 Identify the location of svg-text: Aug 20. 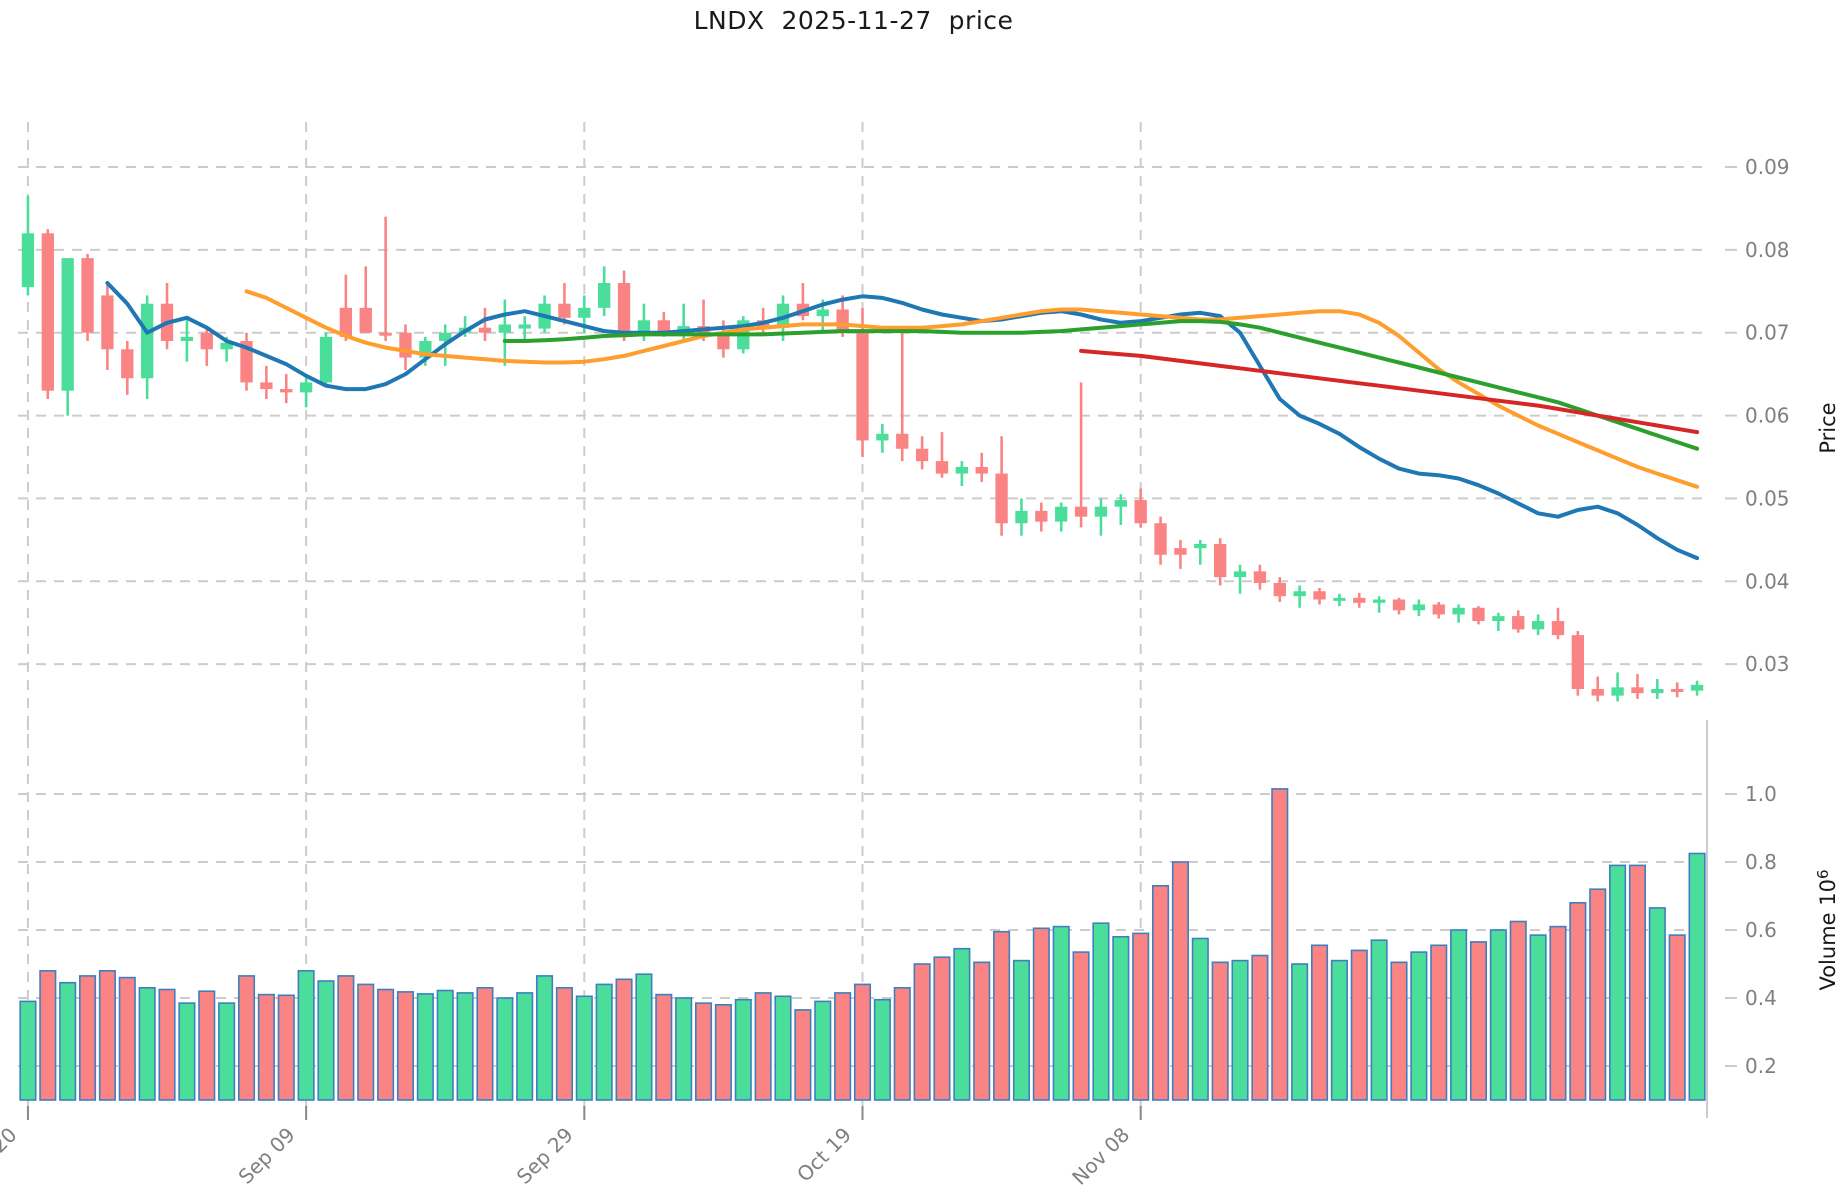
(10, 1156).